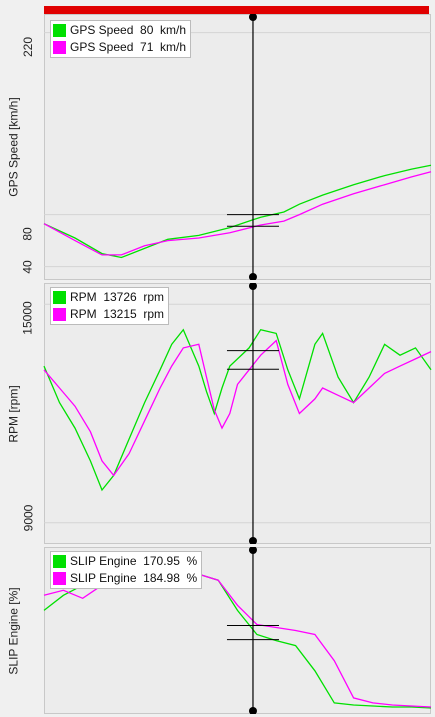 Image resolution: width=435 pixels, height=717 pixels. I want to click on legend-entry: GPS Speed 80 km/h, so click(119, 30).